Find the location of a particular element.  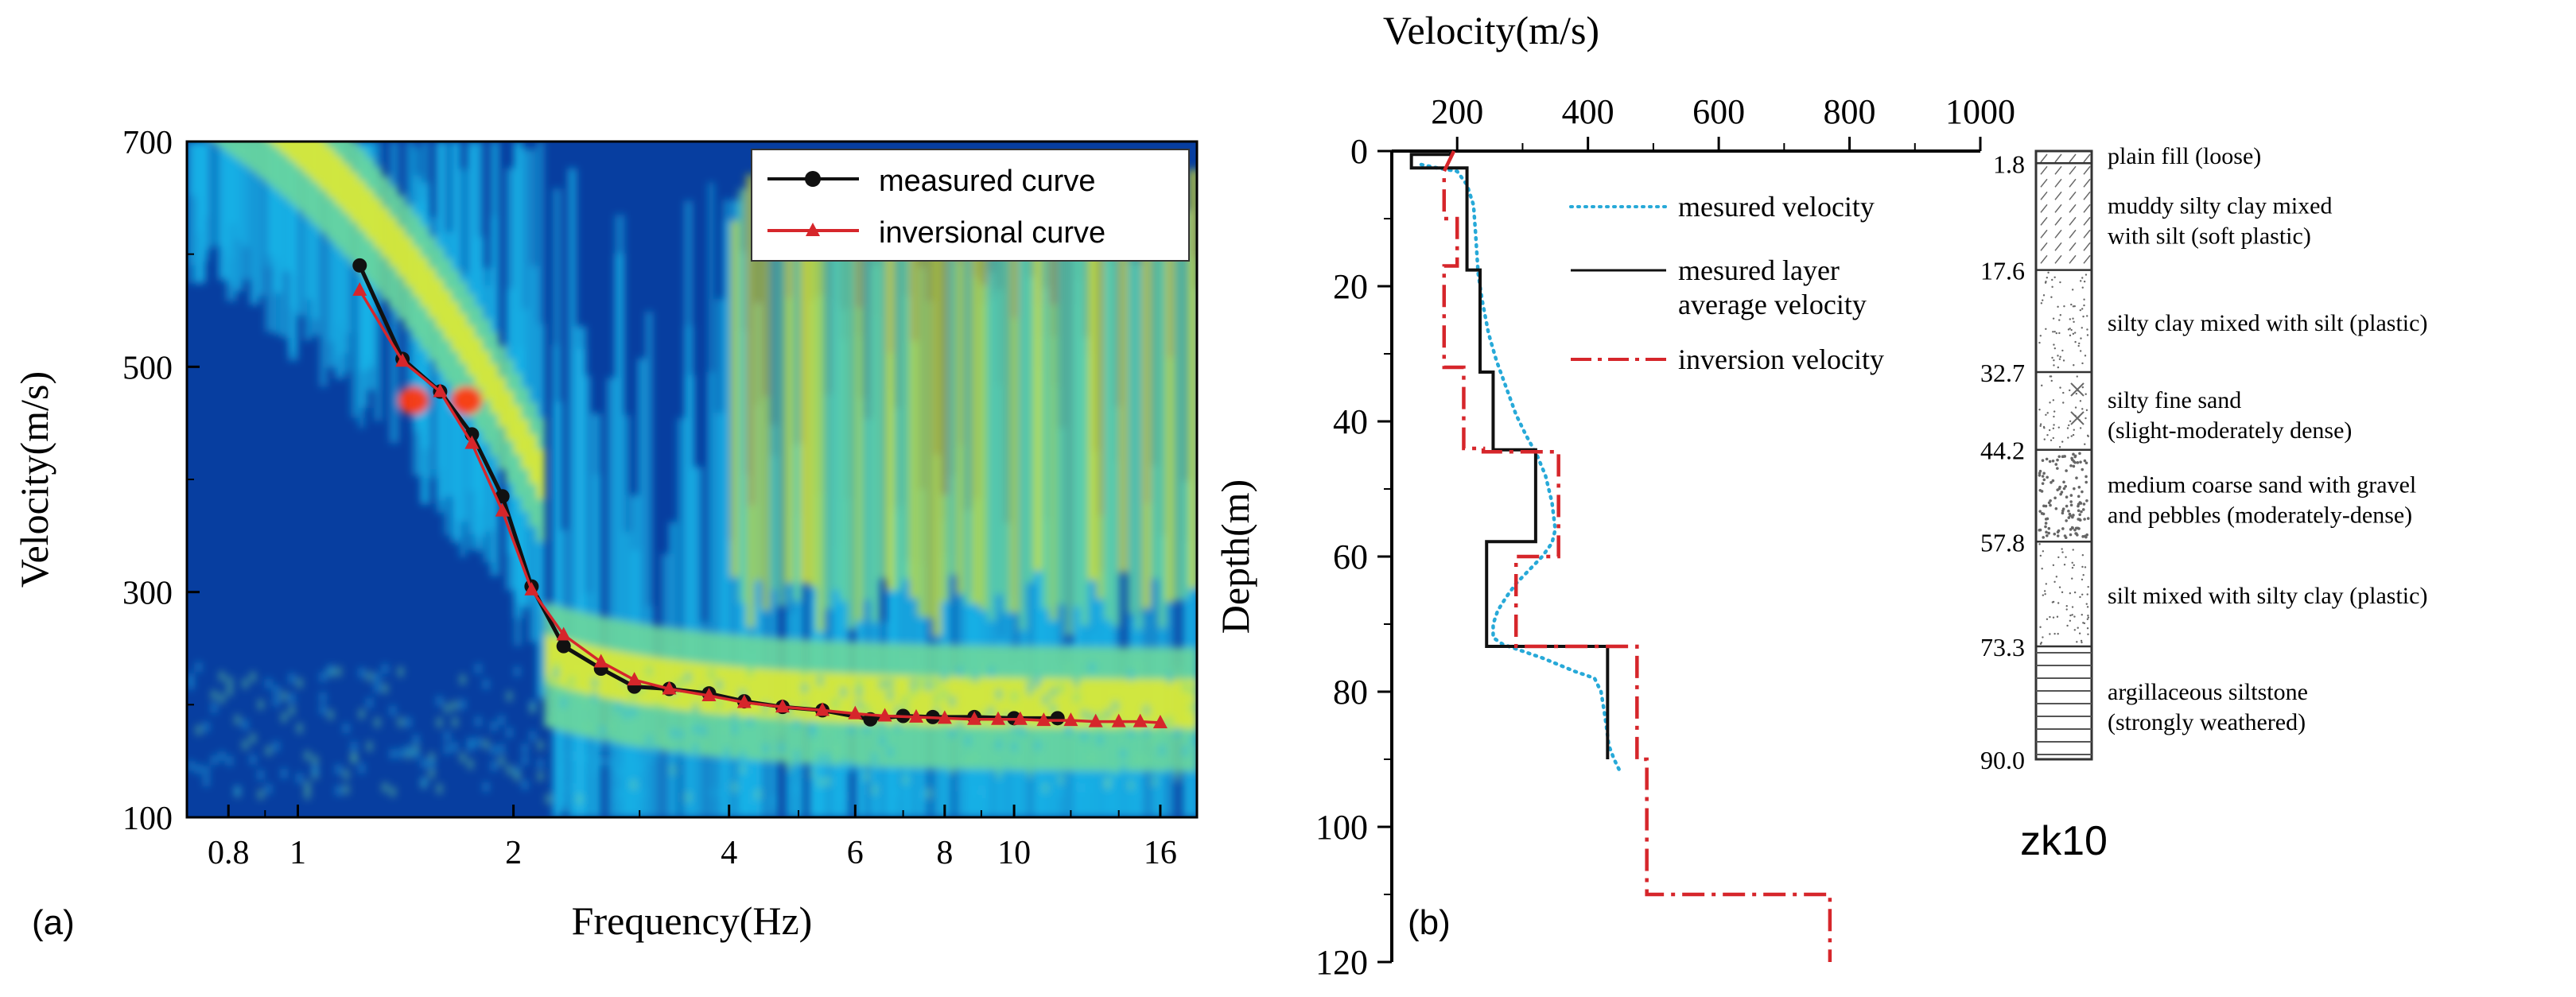

panel-b-xtick-label: 400 is located at coordinates (1588, 111).